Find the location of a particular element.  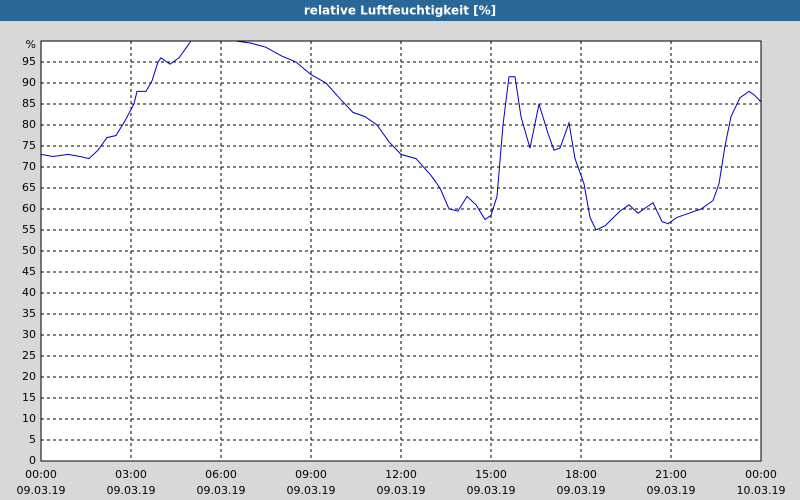

y-tick-label: 15 is located at coordinates (29, 397).